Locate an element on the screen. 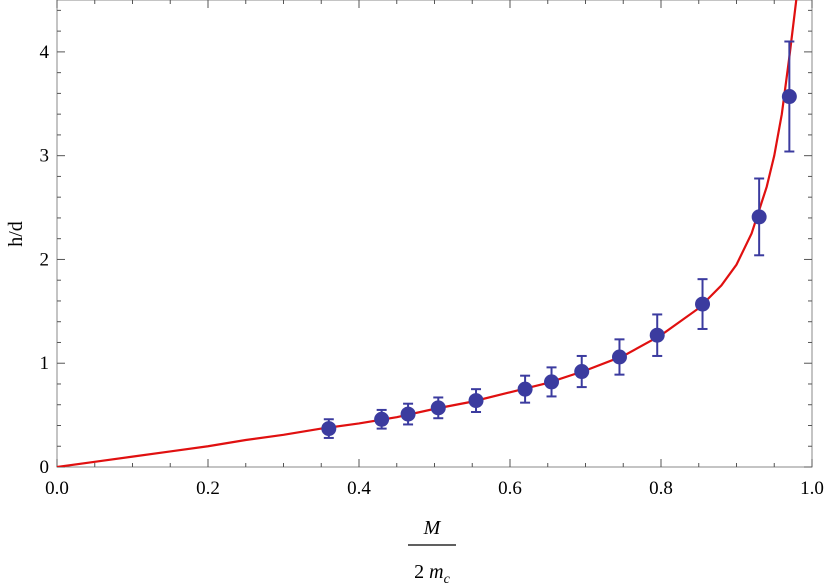 This screenshot has height=586, width=830. x-axis-label-denominator-sub: c is located at coordinates (447, 579).